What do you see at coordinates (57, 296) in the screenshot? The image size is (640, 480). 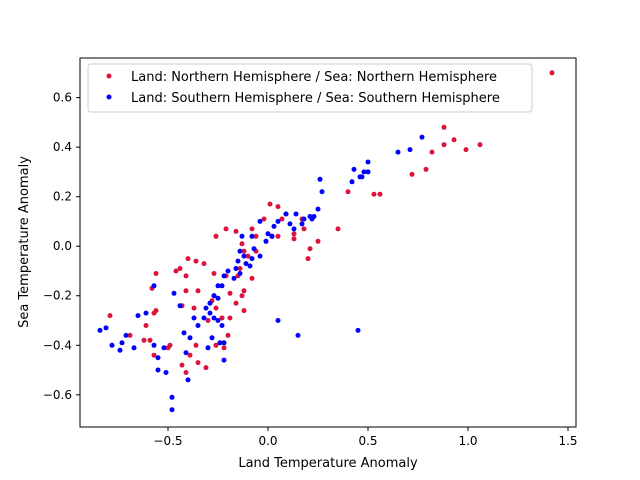 I see `y-tick-label: −0.2` at bounding box center [57, 296].